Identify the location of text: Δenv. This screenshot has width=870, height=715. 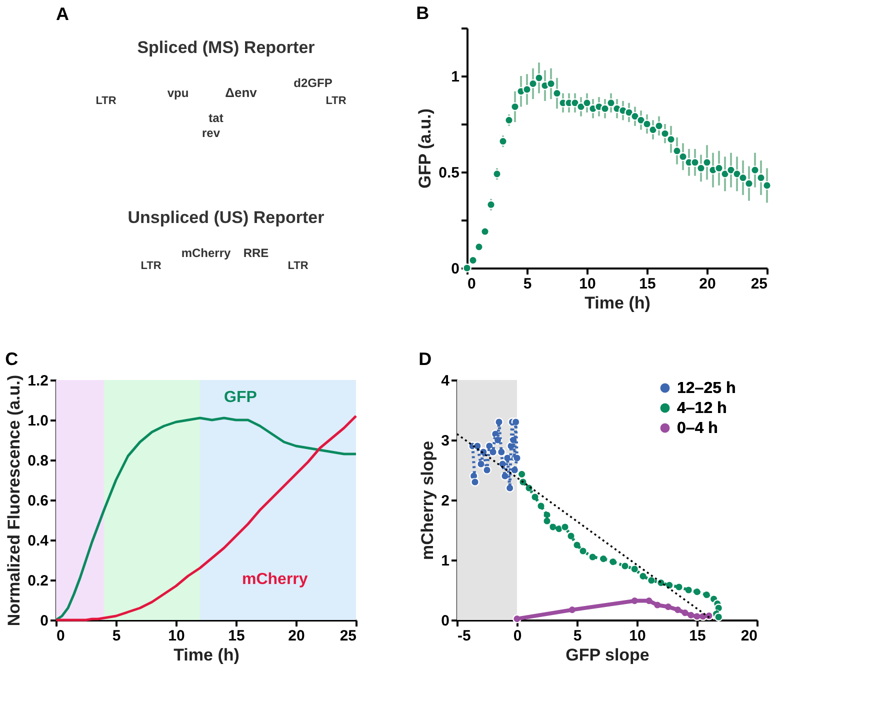
(241, 92).